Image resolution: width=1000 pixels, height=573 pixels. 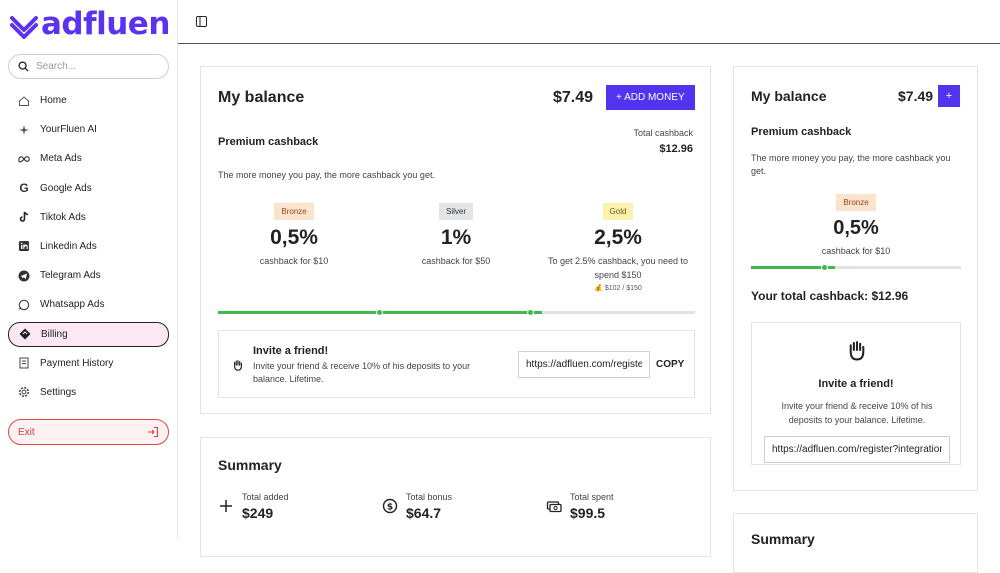 What do you see at coordinates (24, 188) in the screenshot?
I see `google-icon: G` at bounding box center [24, 188].